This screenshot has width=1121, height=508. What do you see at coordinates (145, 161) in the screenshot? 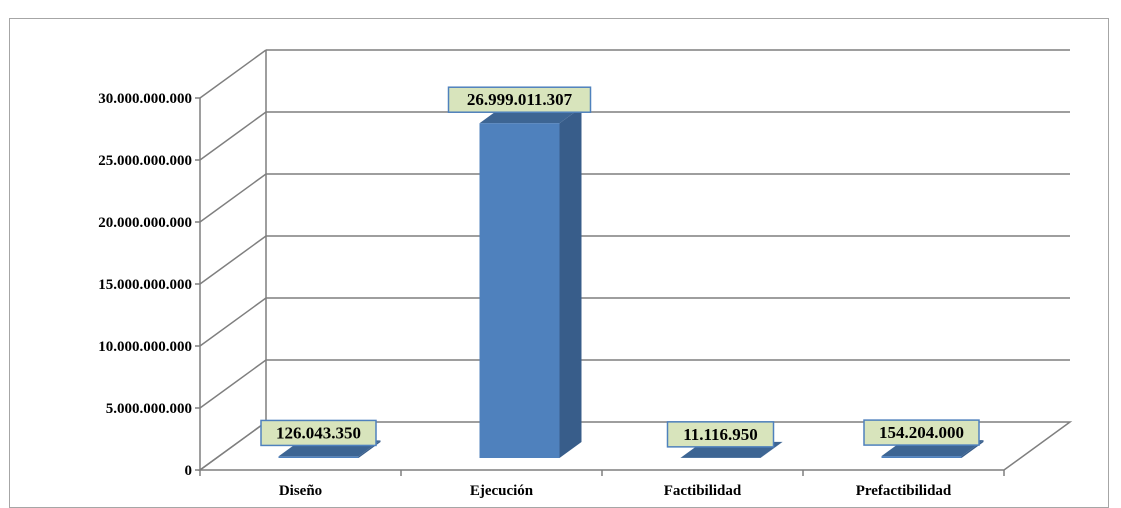
I see `y-tick-label: 25.000.000.000` at bounding box center [145, 161].